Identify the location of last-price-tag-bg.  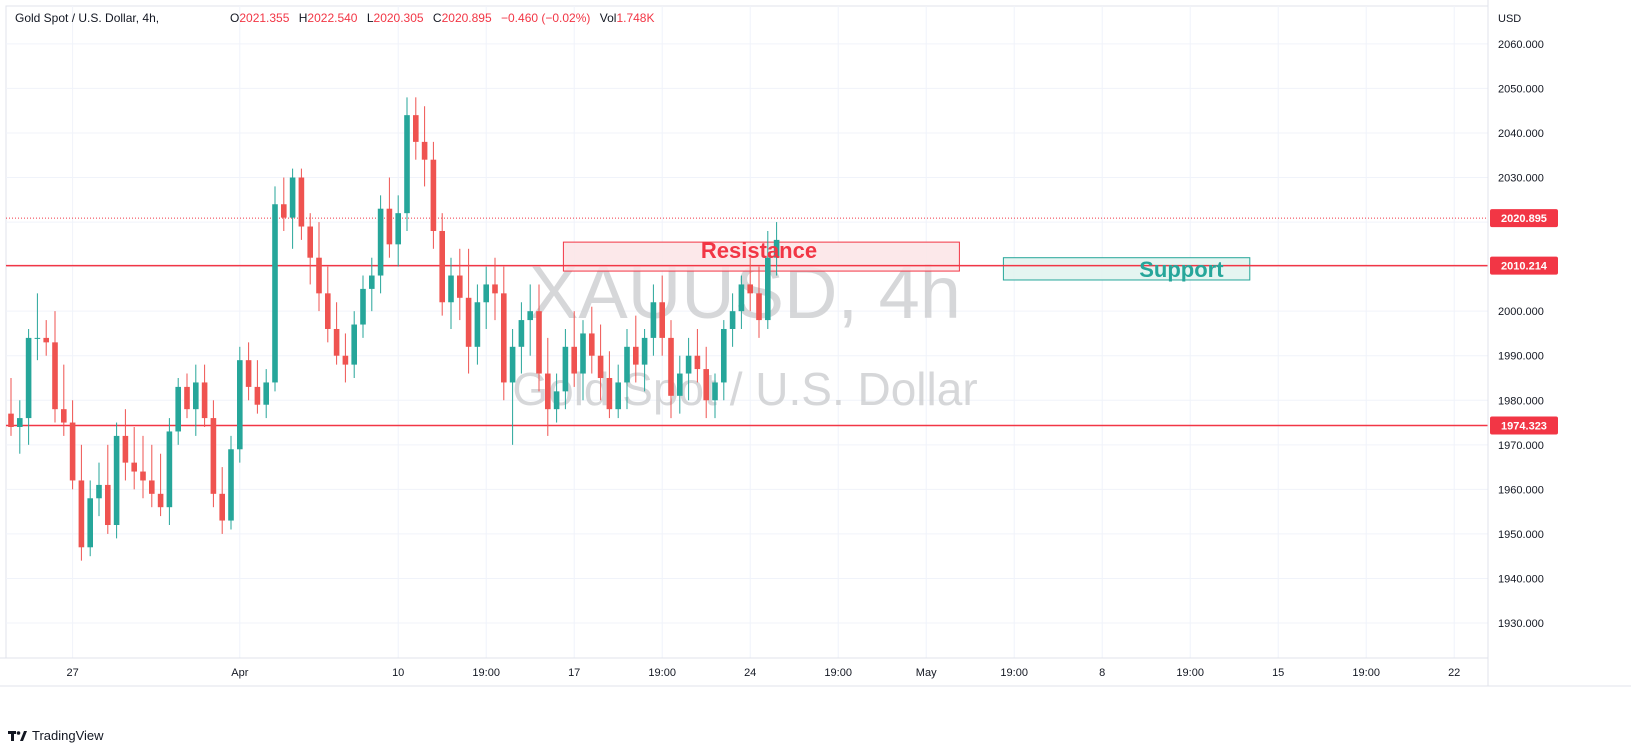
(1524, 218).